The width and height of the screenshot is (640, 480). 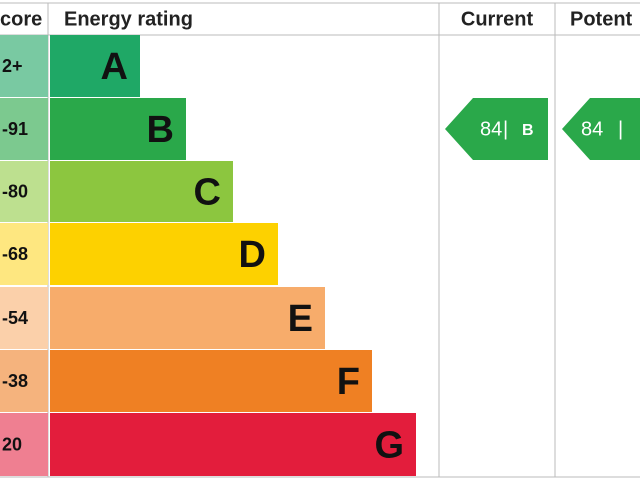 What do you see at coordinates (528, 130) in the screenshot?
I see `current-letter: B` at bounding box center [528, 130].